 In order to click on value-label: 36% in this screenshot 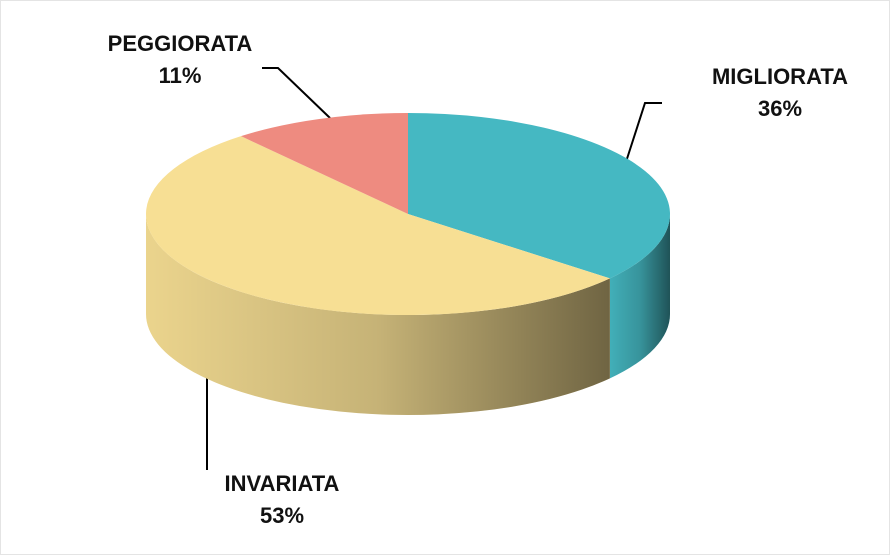, I will do `click(780, 108)`.